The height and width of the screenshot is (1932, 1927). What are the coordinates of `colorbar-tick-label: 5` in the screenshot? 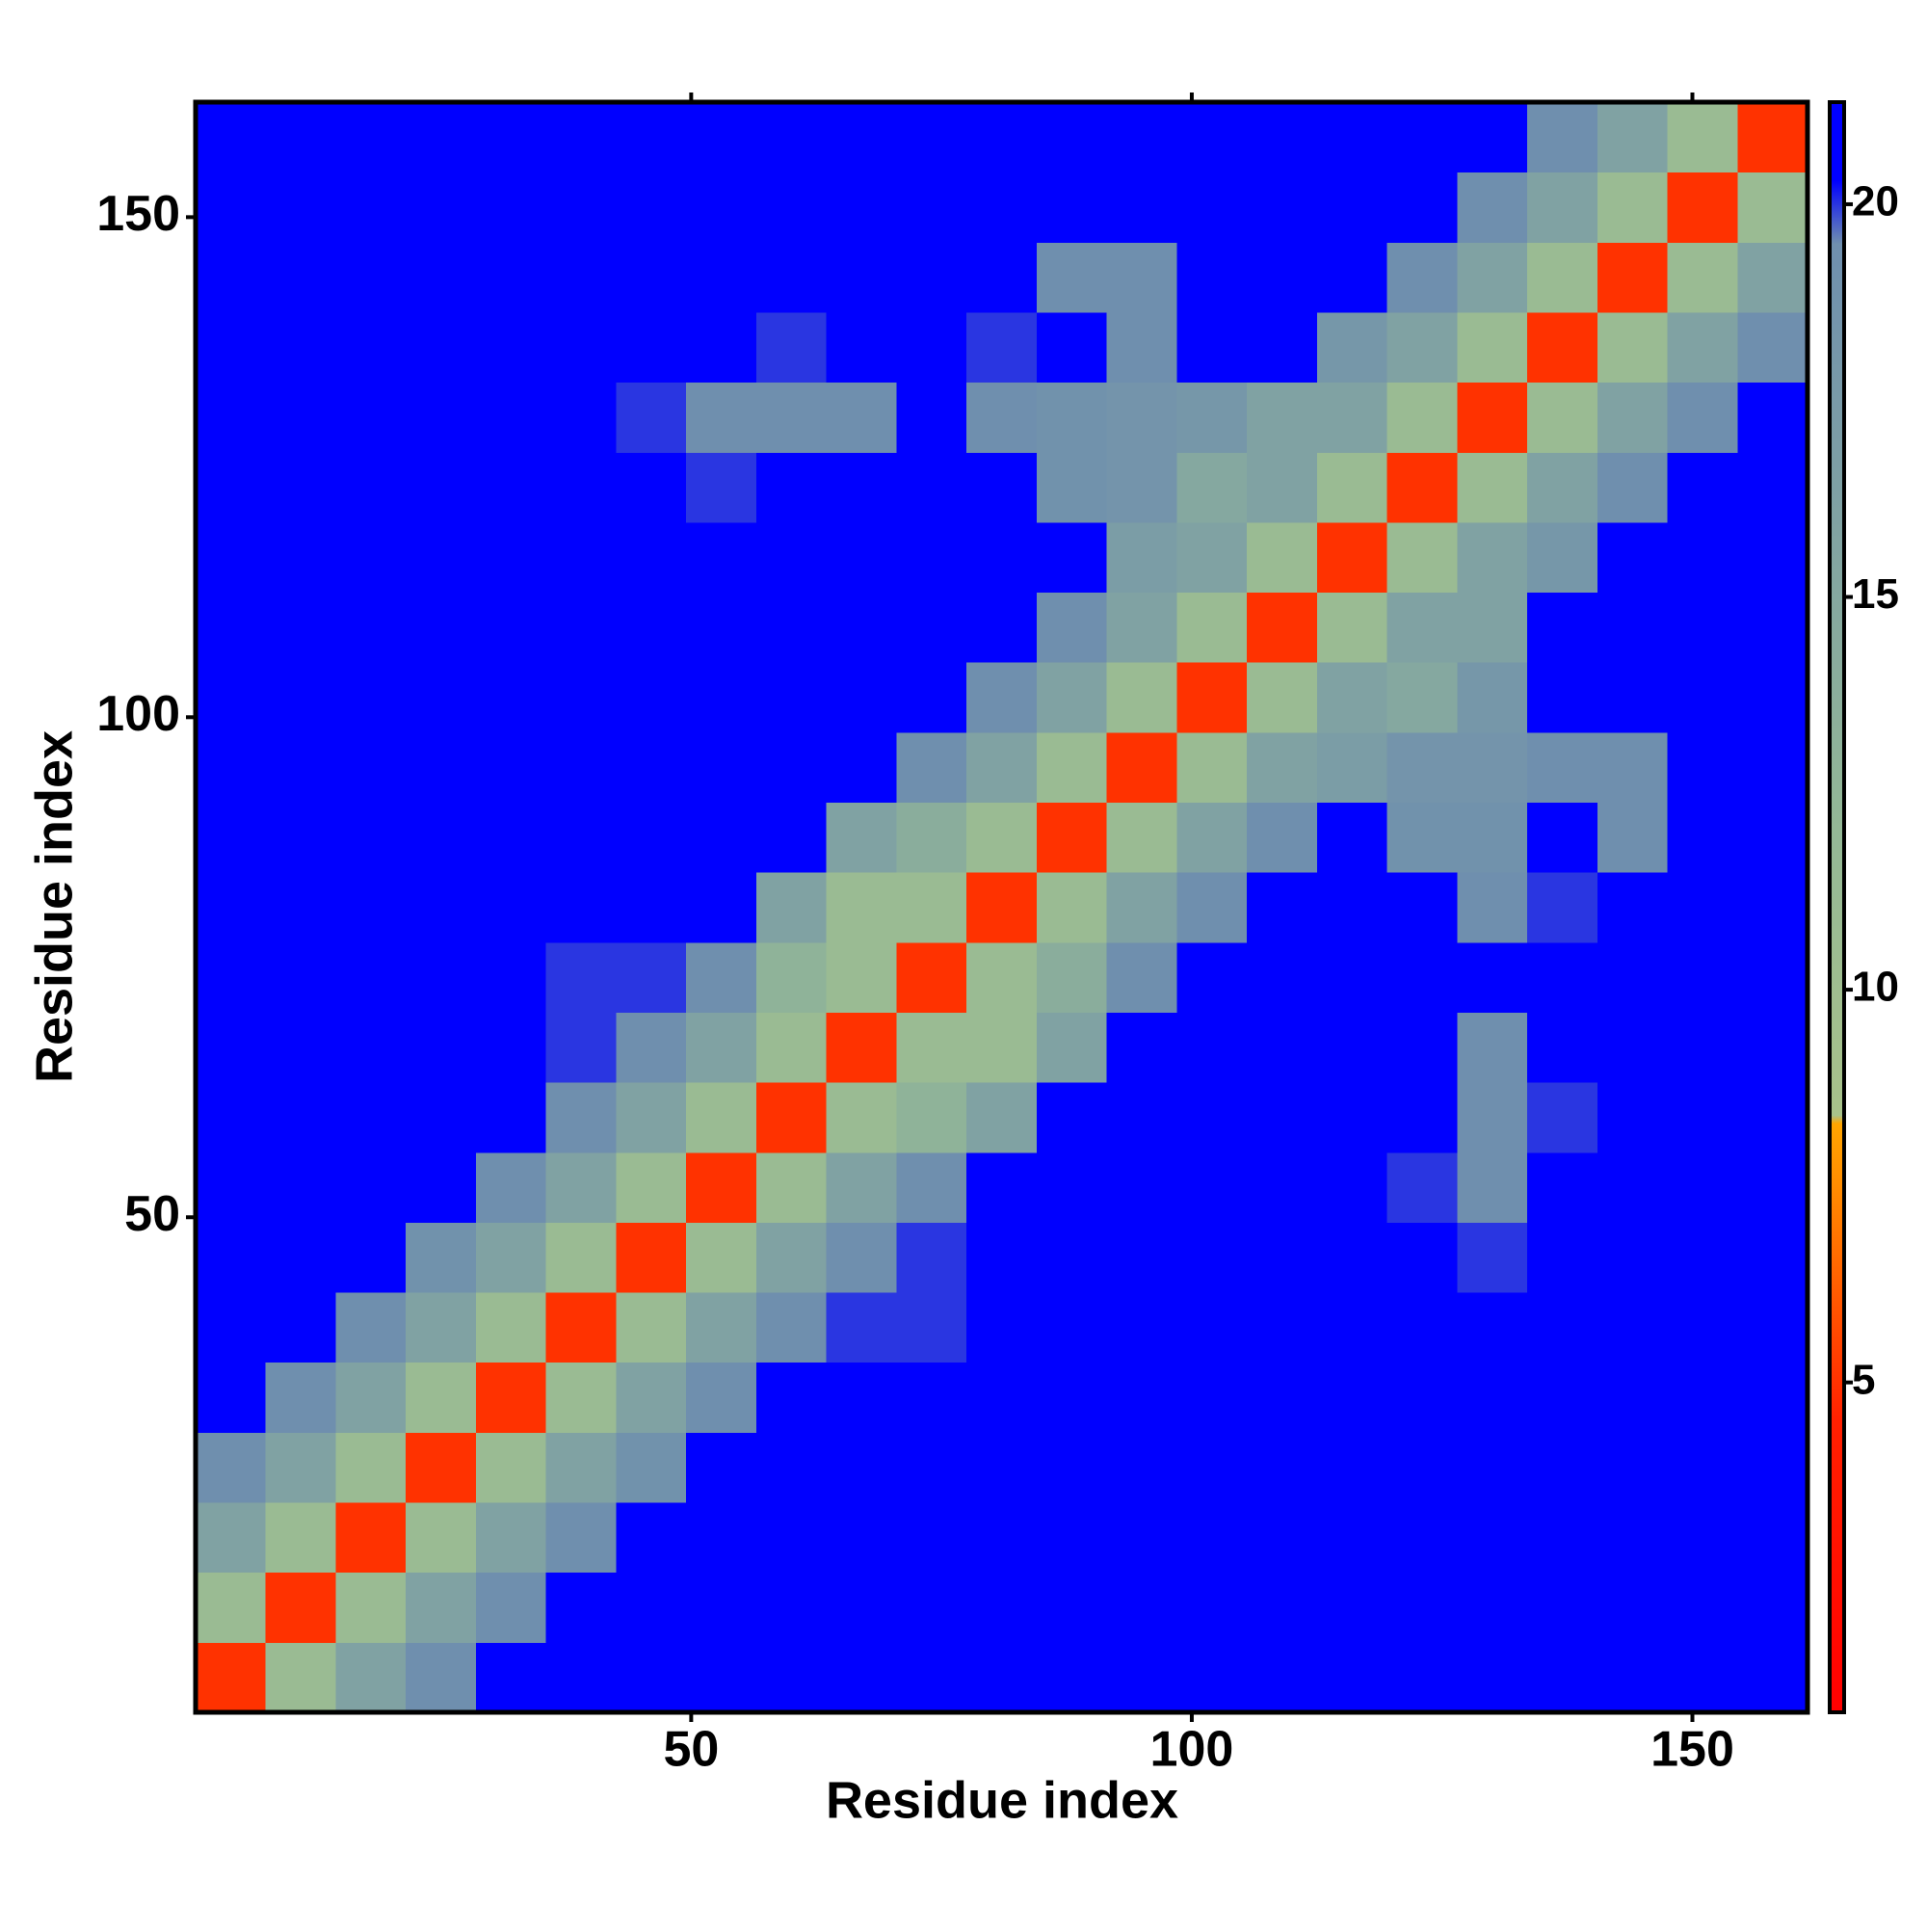 It's located at (1864, 1379).